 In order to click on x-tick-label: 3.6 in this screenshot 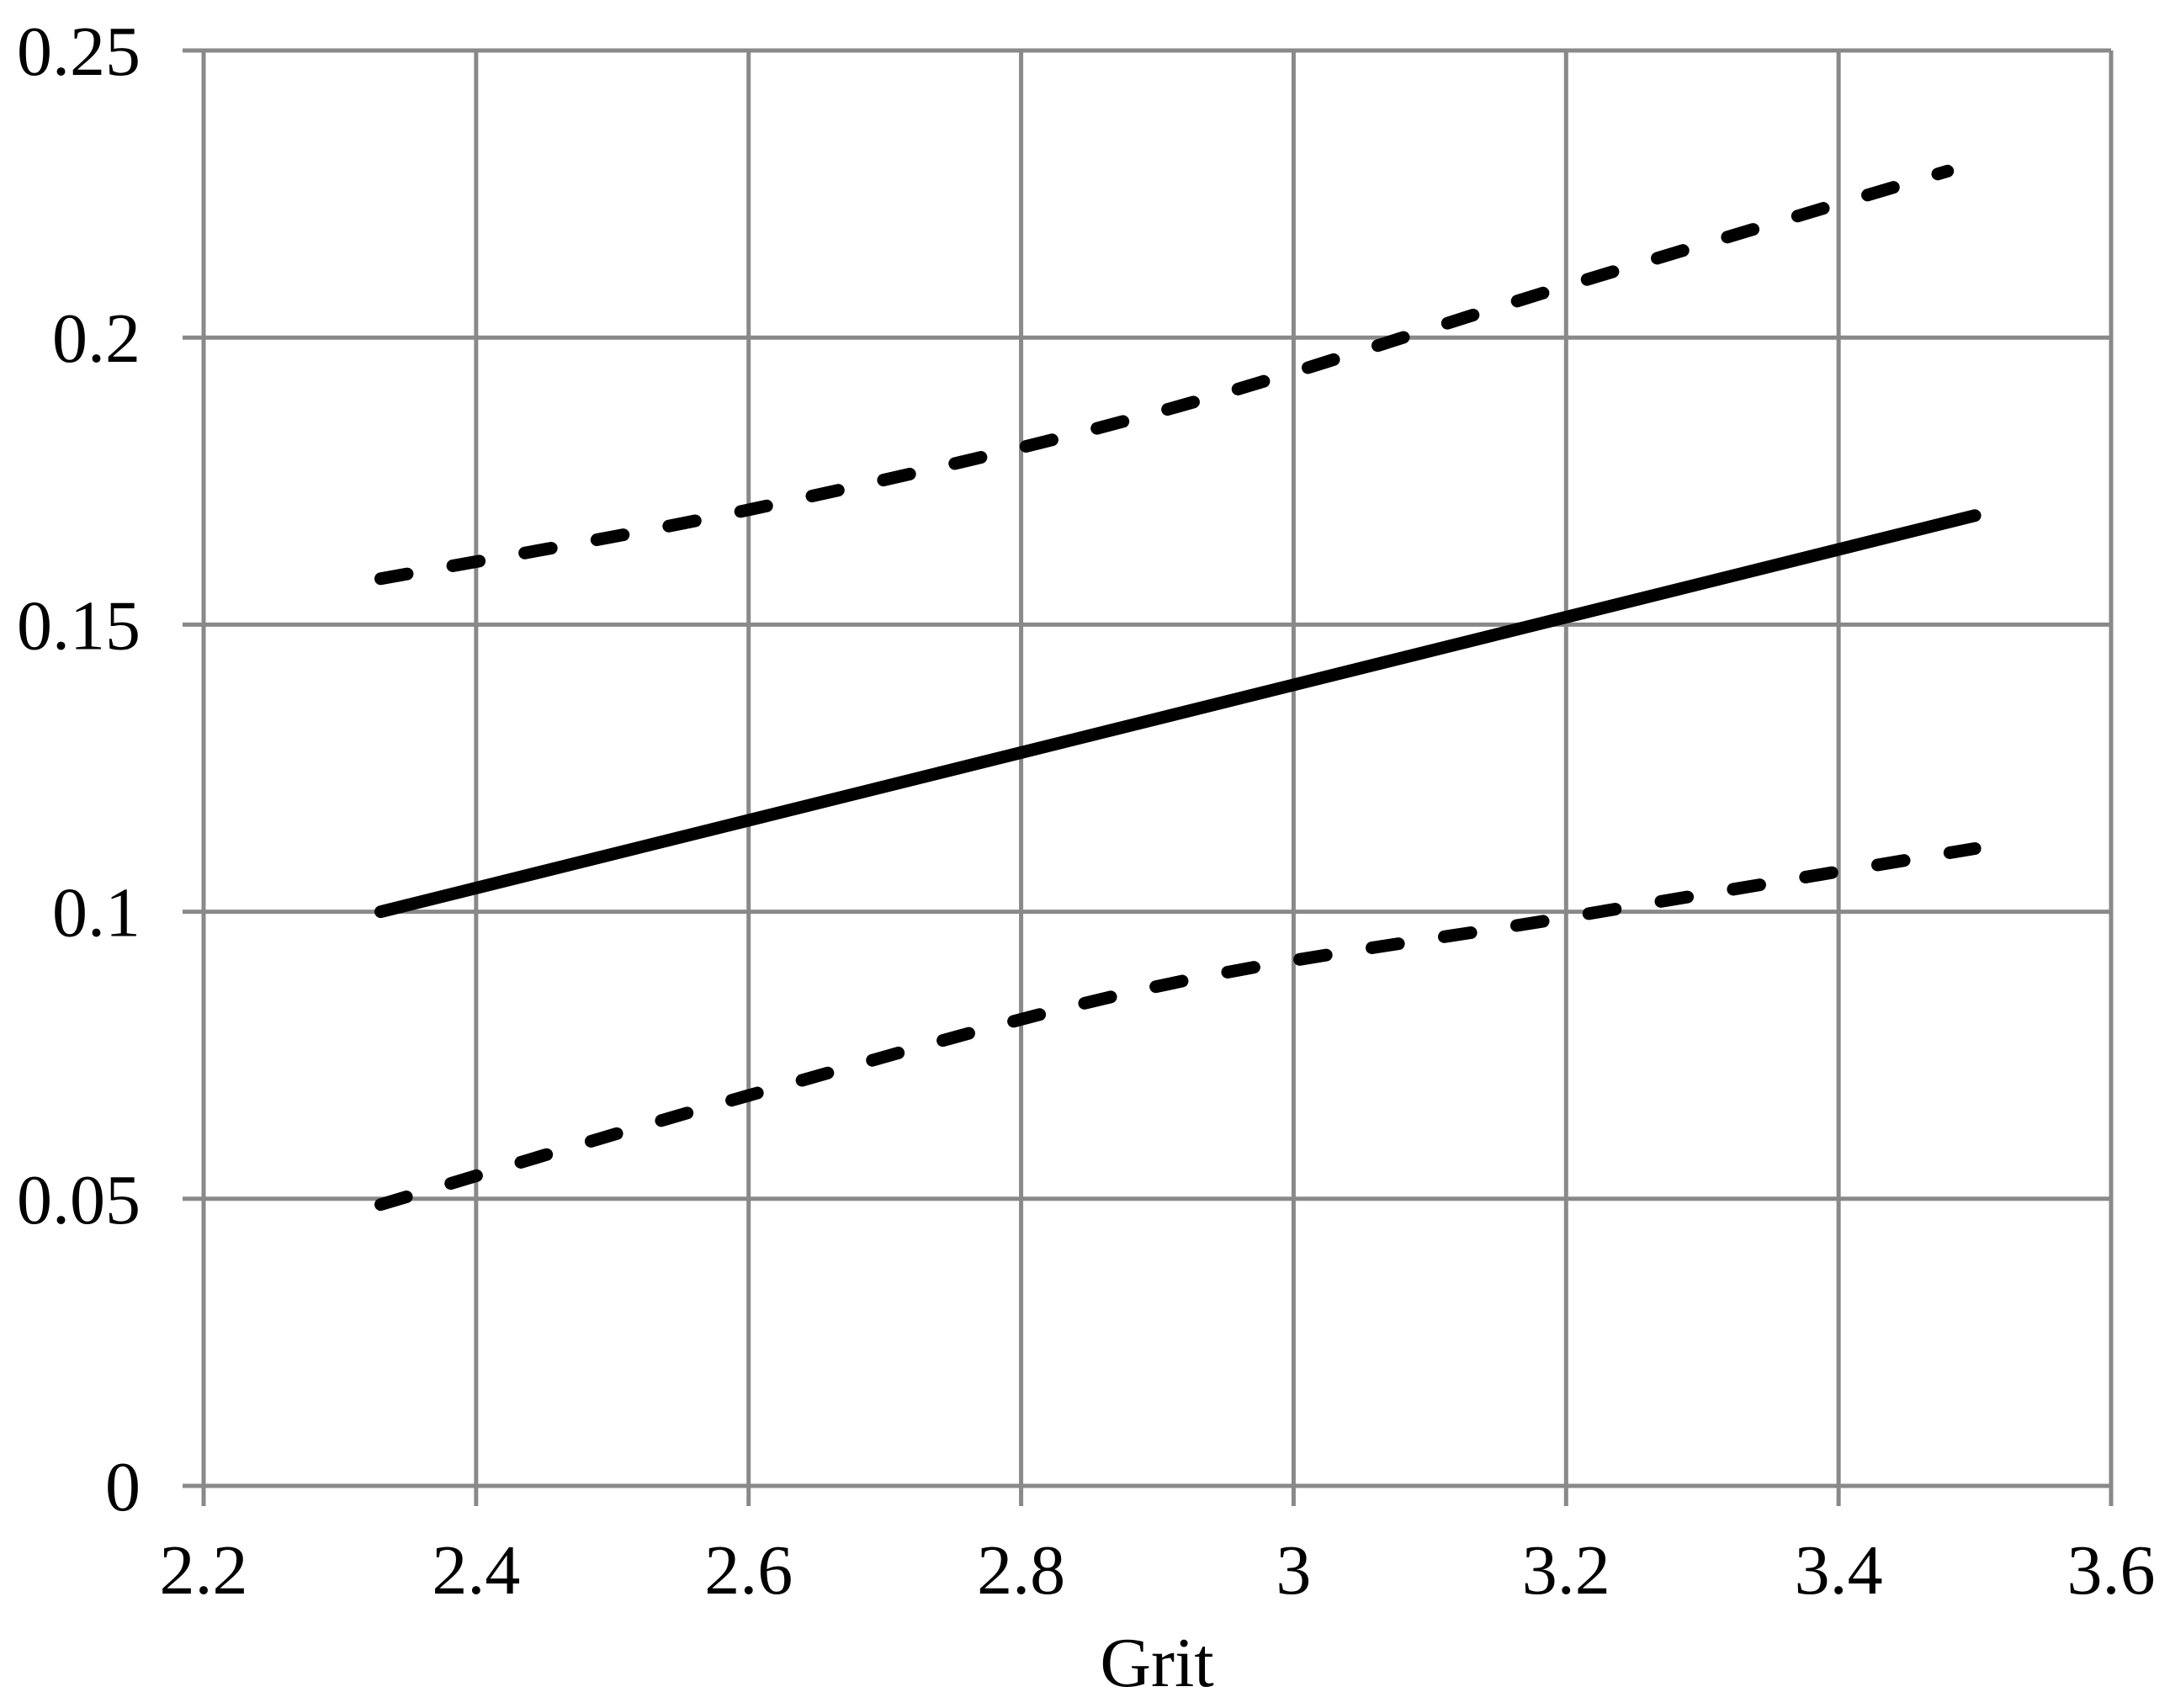, I will do `click(2111, 1571)`.